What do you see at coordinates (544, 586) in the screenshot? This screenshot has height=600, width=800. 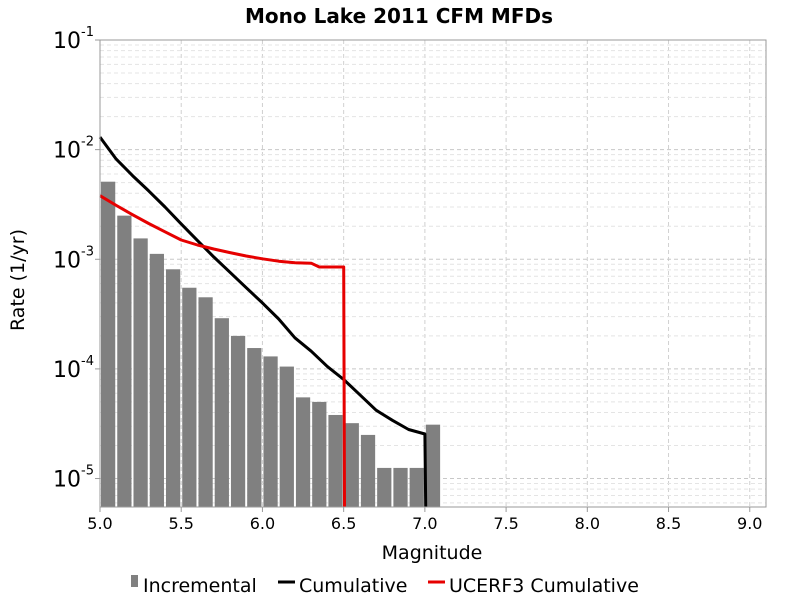 I see `legend-label: UCERF3 Cumulative` at bounding box center [544, 586].